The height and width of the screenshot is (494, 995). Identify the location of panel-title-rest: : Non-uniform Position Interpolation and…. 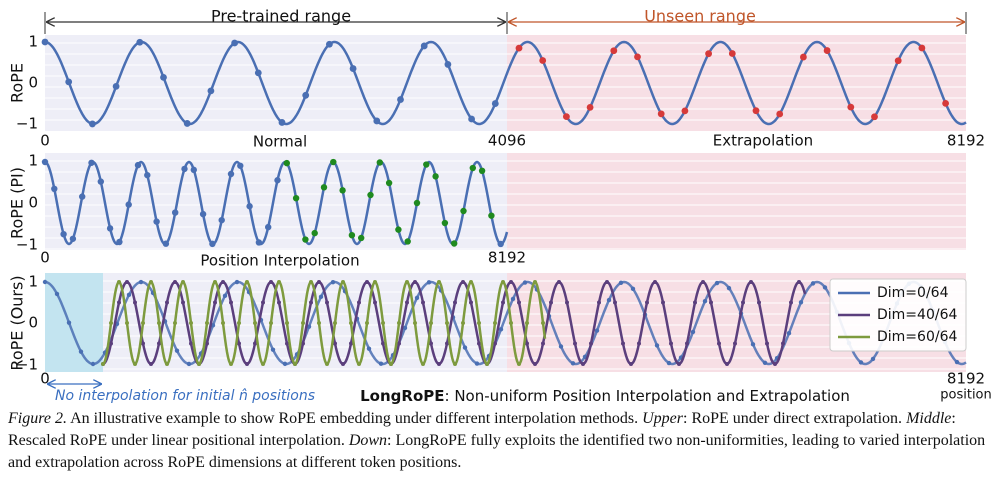
(647, 396).